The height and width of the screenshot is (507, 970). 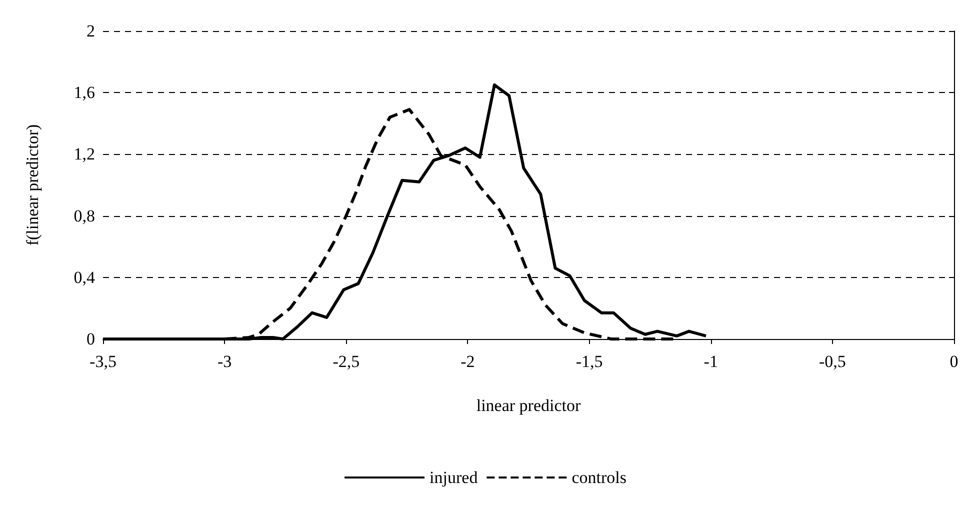 What do you see at coordinates (528, 405) in the screenshot?
I see `x-axis-title: linear predictor` at bounding box center [528, 405].